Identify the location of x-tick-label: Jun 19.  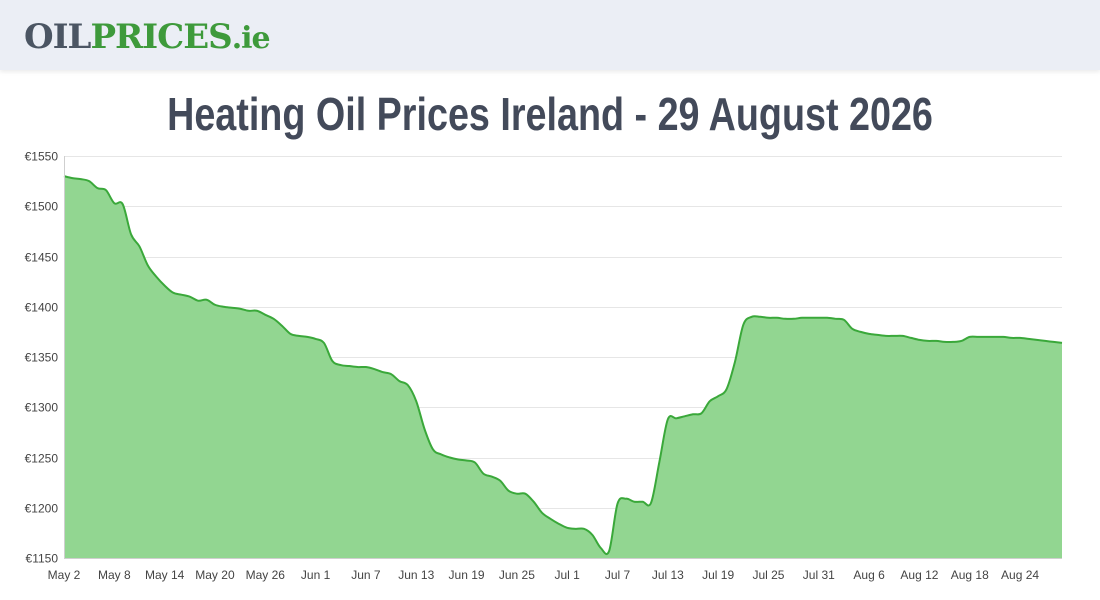
(467, 575).